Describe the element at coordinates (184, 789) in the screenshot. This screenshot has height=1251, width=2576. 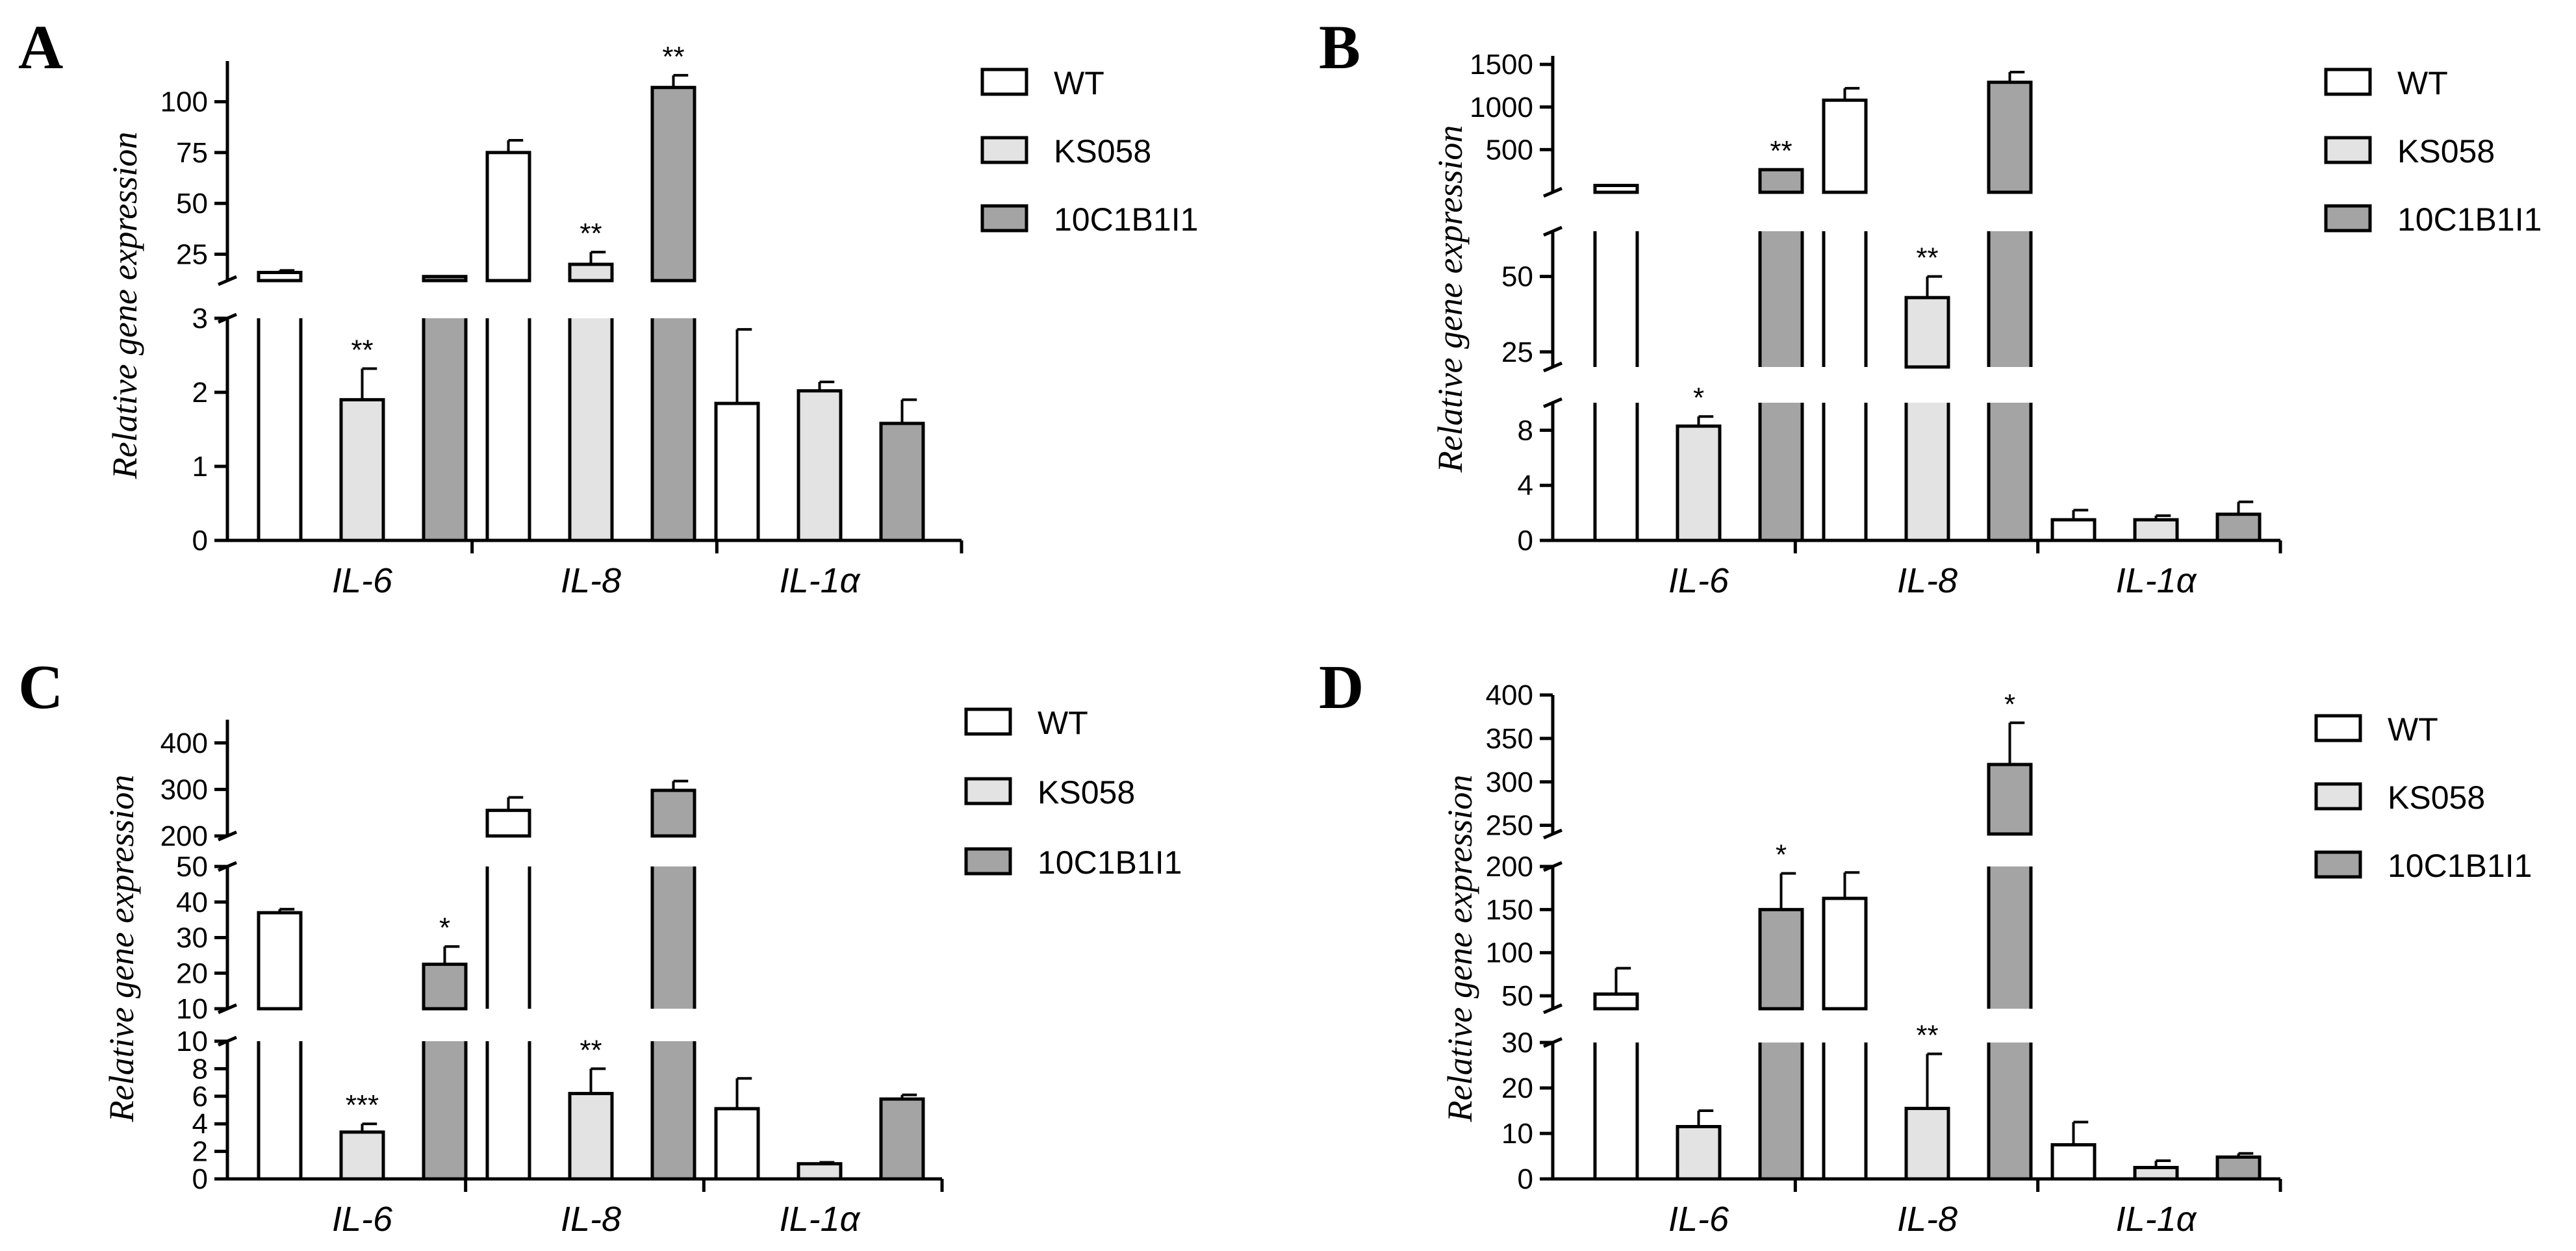
I see `y-tick-label: 300` at that location.